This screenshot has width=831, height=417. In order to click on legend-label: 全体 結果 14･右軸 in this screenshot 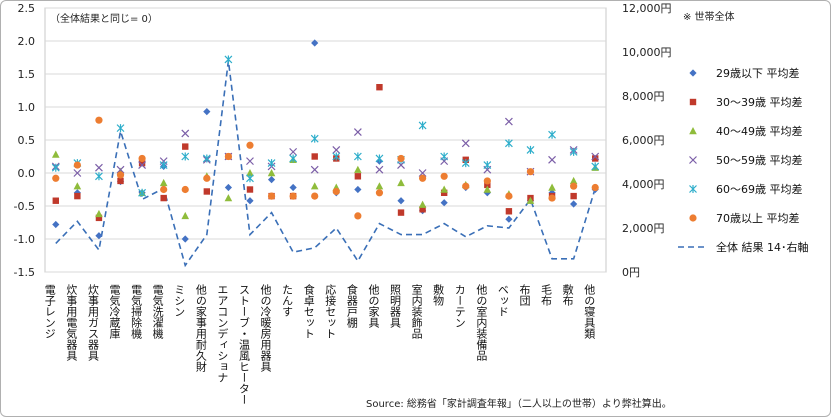, I will do `click(762, 247)`.